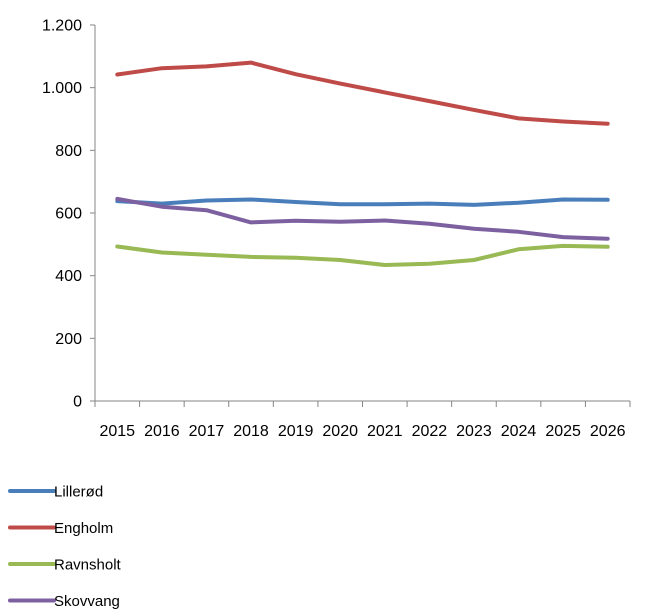 The height and width of the screenshot is (610, 649). Describe the element at coordinates (340, 431) in the screenshot. I see `x-tick-label: 2020` at that location.